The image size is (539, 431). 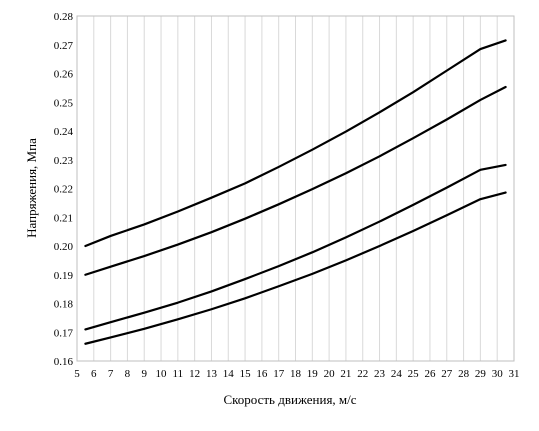 I want to click on y-tick-label: 0.27, so click(x=64, y=46).